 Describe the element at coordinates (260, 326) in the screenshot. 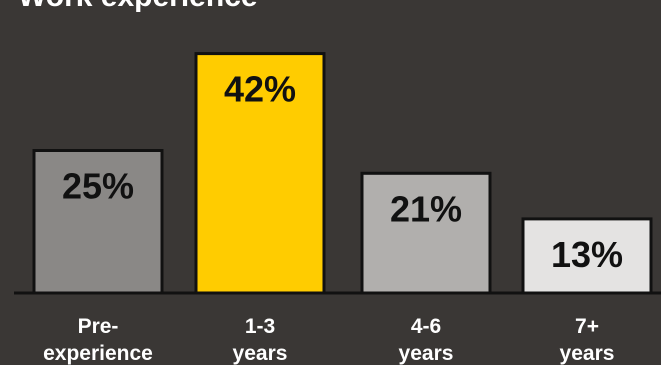

I see `category-label-line: 1-3` at that location.